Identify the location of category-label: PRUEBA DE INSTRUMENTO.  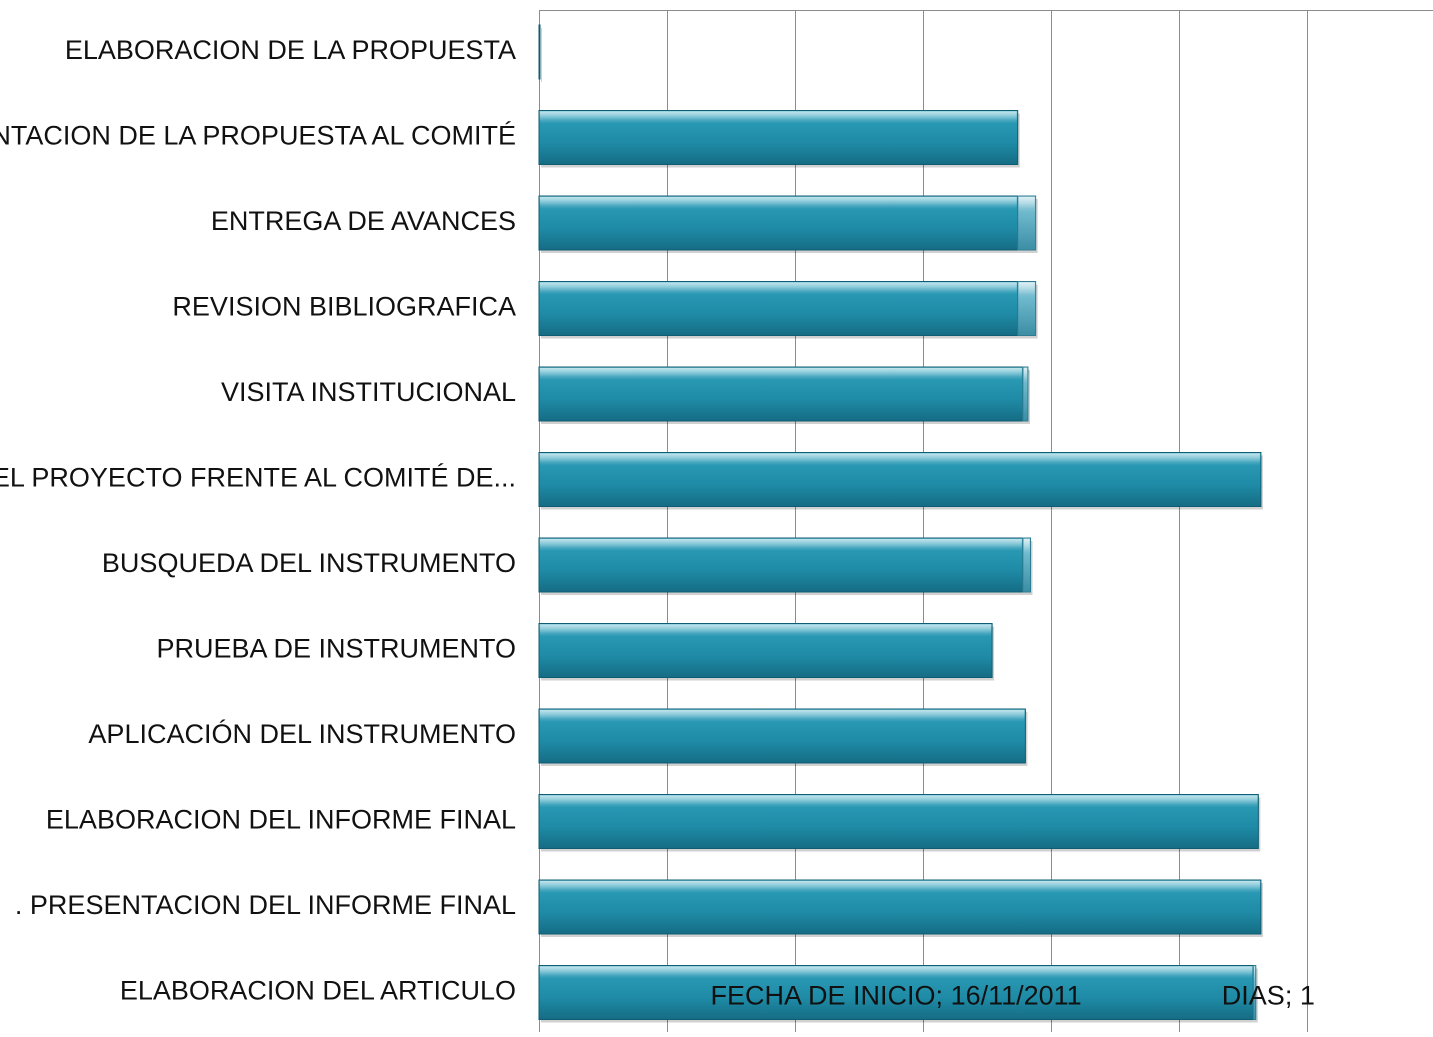
(336, 649).